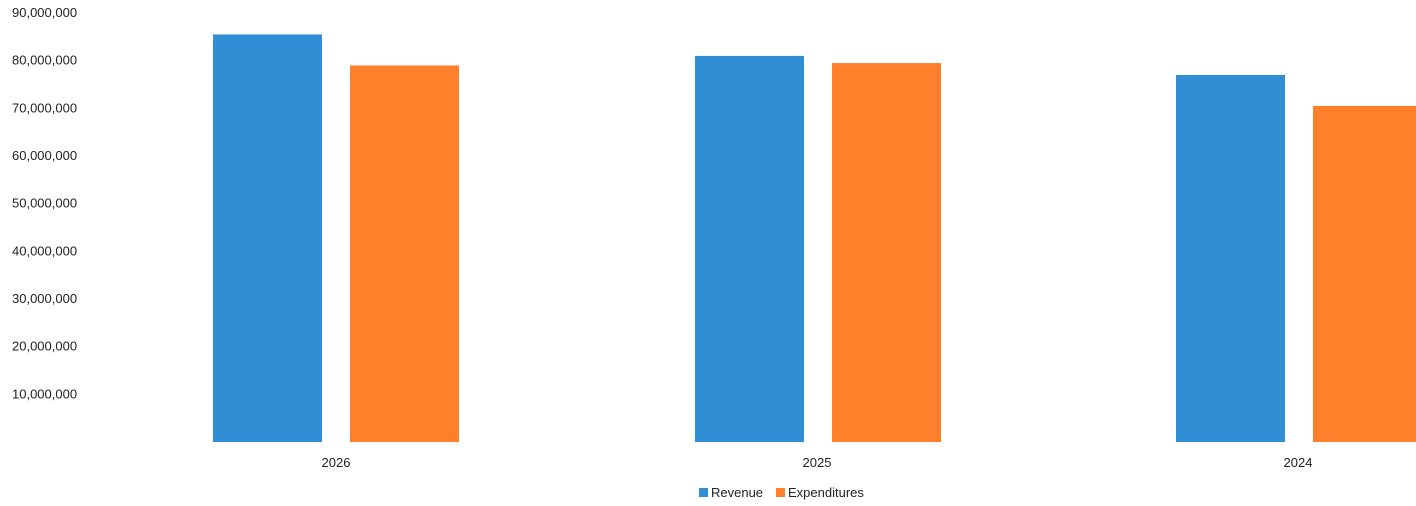 This screenshot has width=1416, height=506. Describe the element at coordinates (44, 346) in the screenshot. I see `y-tick-label: 20,000,000` at that location.